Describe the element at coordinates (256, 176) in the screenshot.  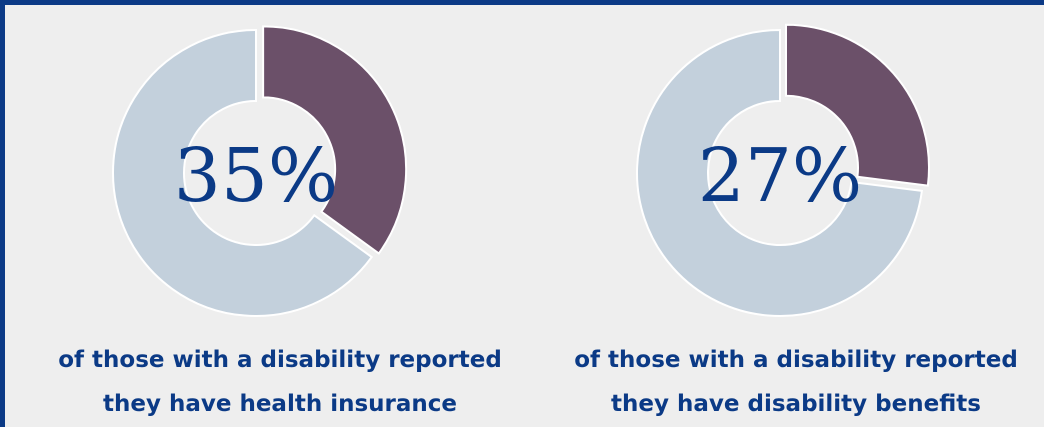
I see `percent-label: 35%` at that location.